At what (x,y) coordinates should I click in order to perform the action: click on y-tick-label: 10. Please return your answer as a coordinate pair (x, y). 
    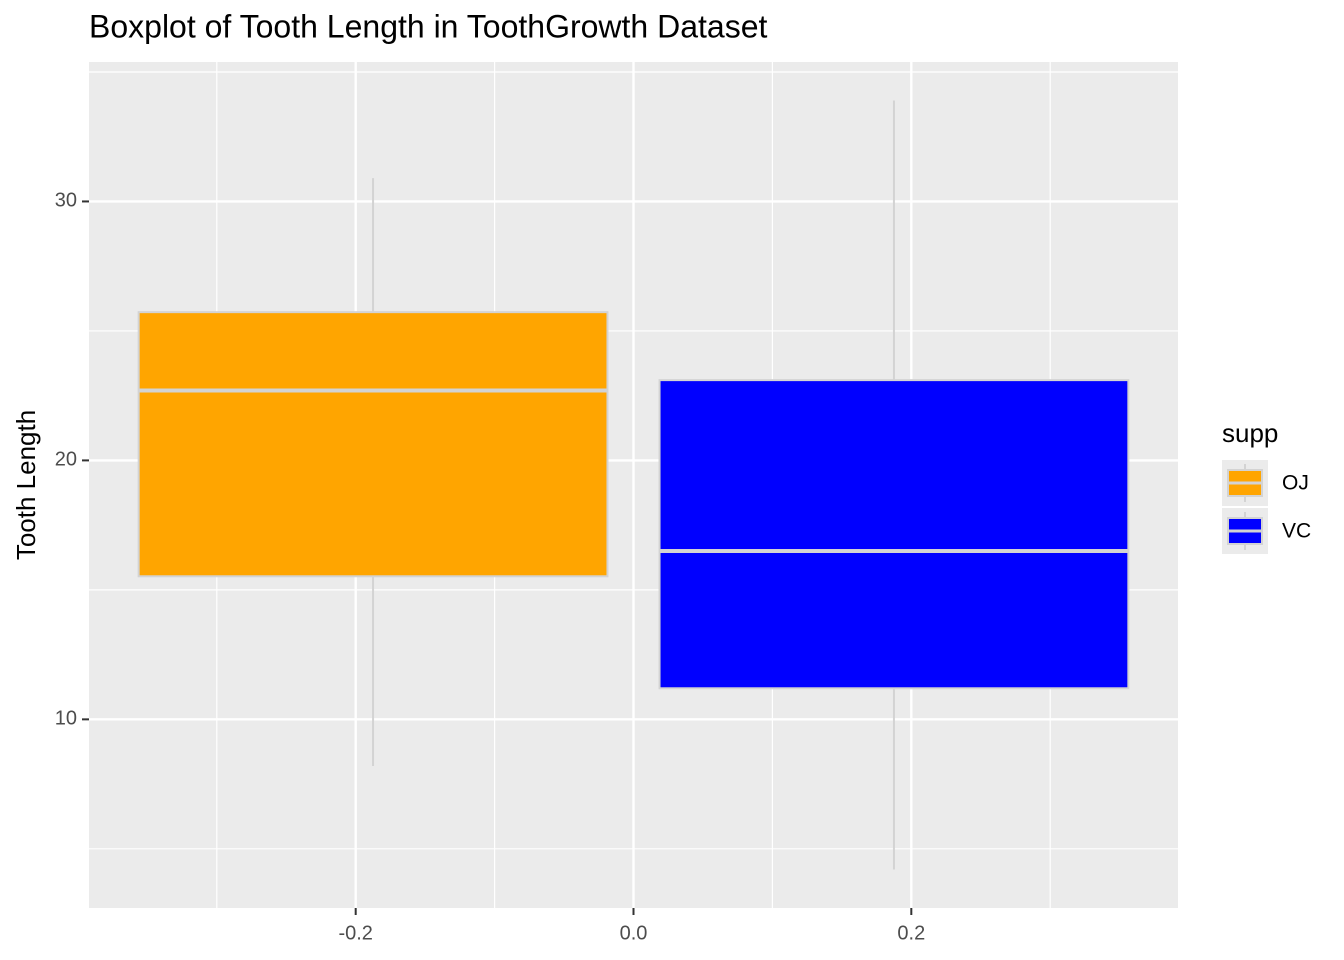
    Looking at the image, I should click on (66, 719).